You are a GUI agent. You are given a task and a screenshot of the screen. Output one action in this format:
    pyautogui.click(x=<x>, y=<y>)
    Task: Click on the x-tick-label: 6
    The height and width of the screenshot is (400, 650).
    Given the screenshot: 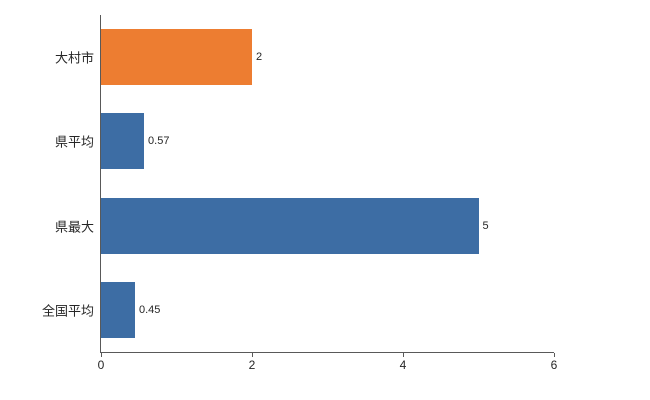 What is the action you would take?
    pyautogui.click(x=554, y=365)
    